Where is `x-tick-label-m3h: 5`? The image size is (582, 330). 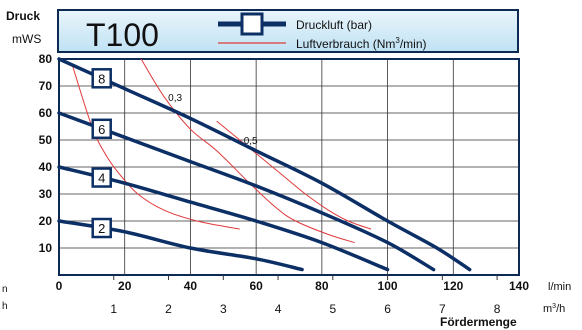 x-tick-label-m3h: 5 is located at coordinates (332, 309).